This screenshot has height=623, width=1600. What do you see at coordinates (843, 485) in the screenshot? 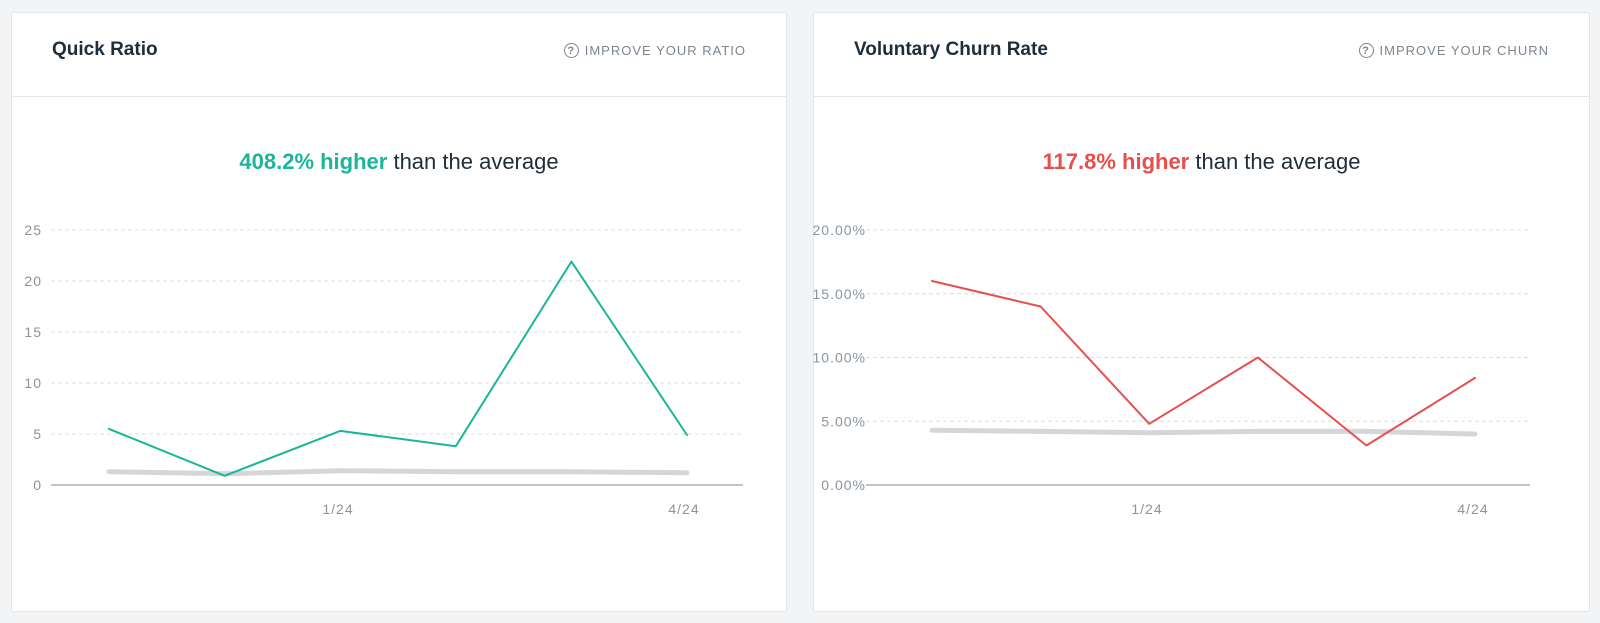
I see `y-tick-label: 0.00%` at bounding box center [843, 485].